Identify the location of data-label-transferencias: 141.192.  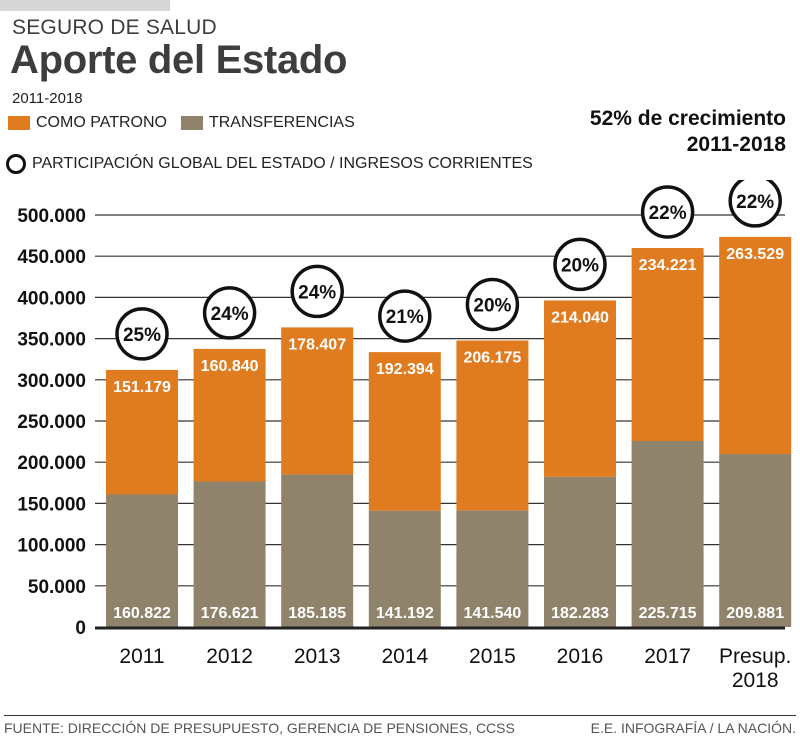
(405, 613).